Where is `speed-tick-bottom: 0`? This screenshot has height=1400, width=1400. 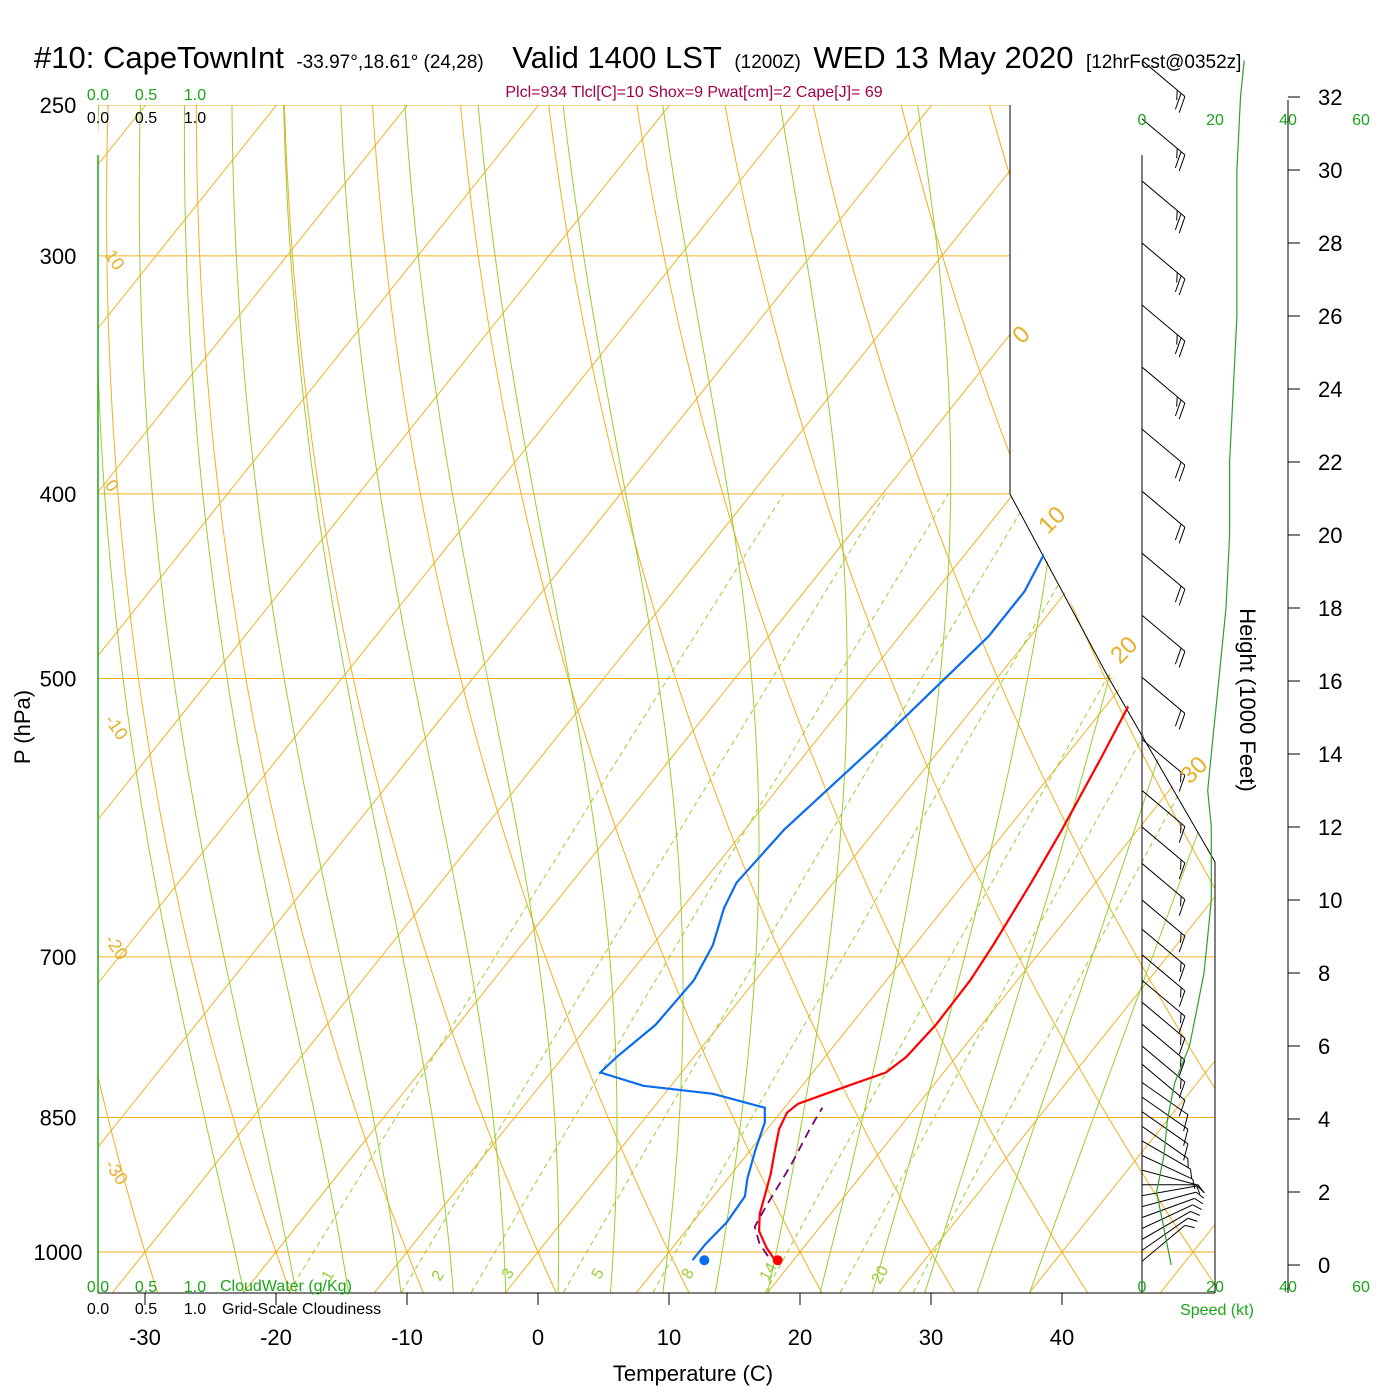
speed-tick-bottom: 0 is located at coordinates (1142, 1287).